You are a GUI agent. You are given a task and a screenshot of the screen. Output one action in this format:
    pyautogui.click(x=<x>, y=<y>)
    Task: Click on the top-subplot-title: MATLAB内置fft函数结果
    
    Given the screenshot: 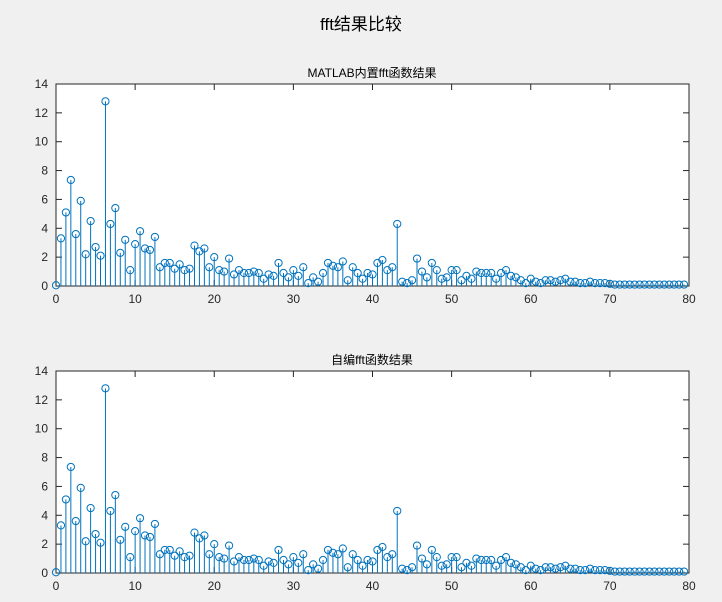 What is the action you would take?
    pyautogui.click(x=372, y=72)
    